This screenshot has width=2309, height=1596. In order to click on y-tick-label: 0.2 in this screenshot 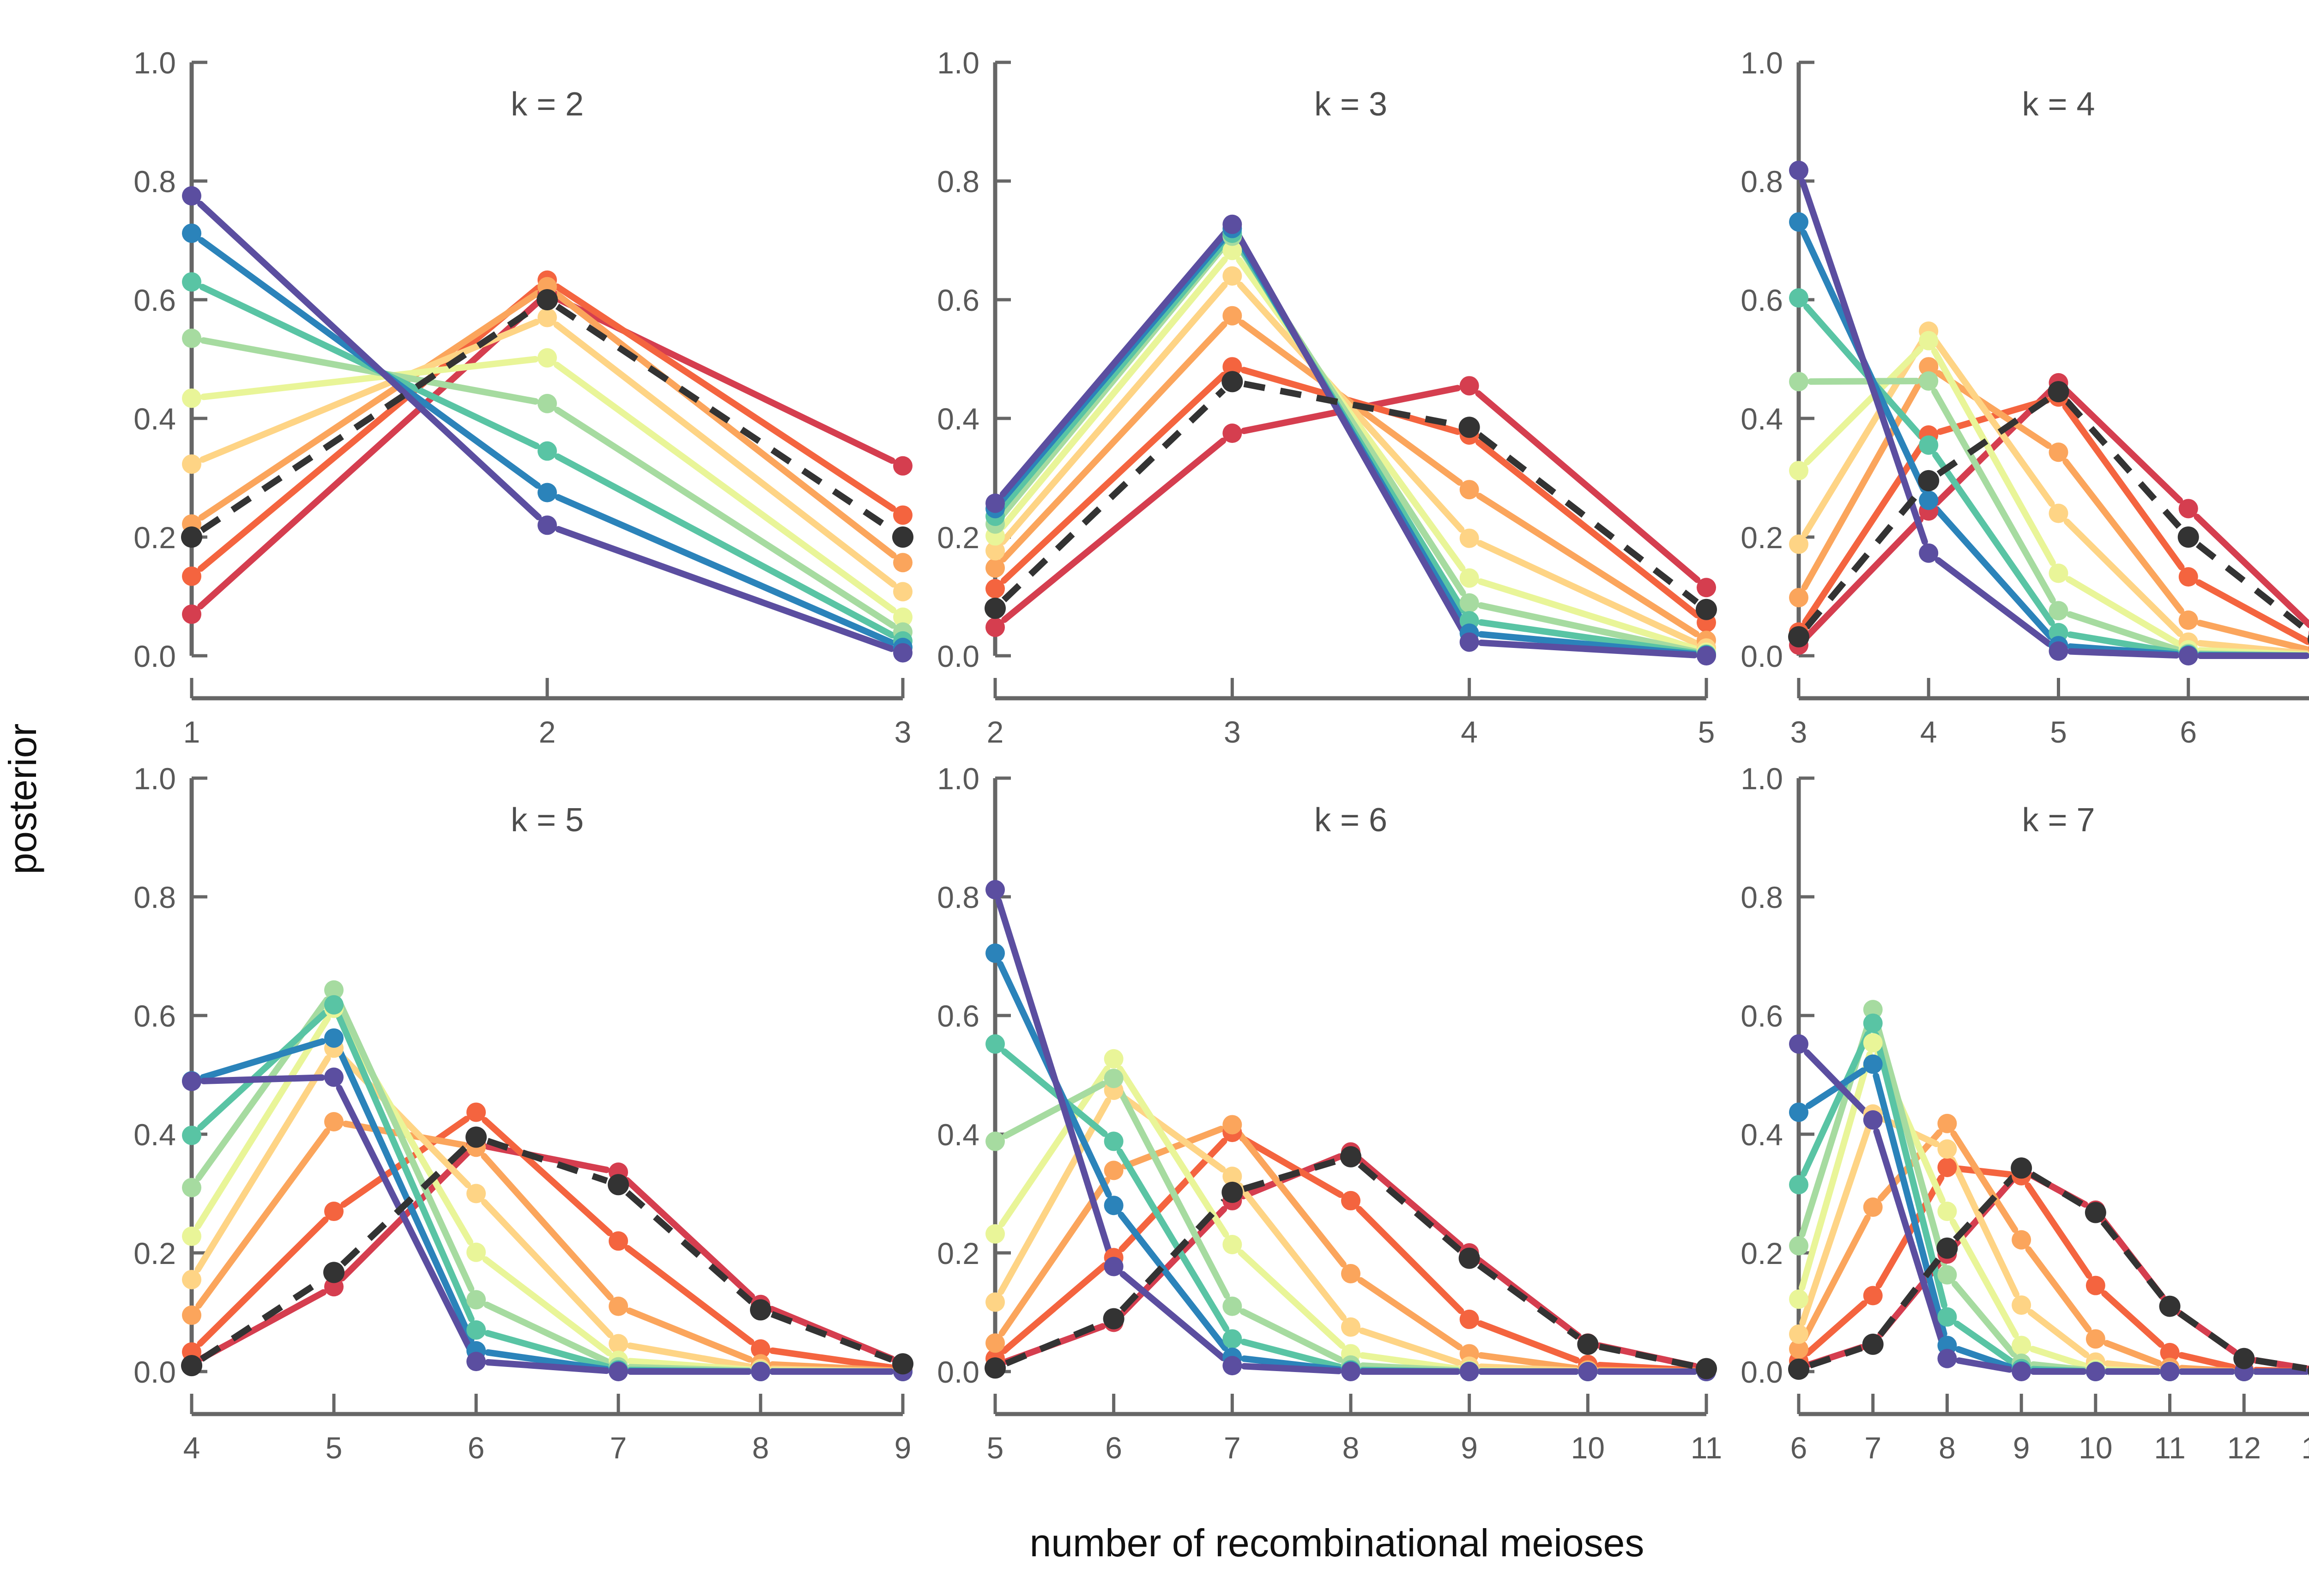, I will do `click(958, 537)`.